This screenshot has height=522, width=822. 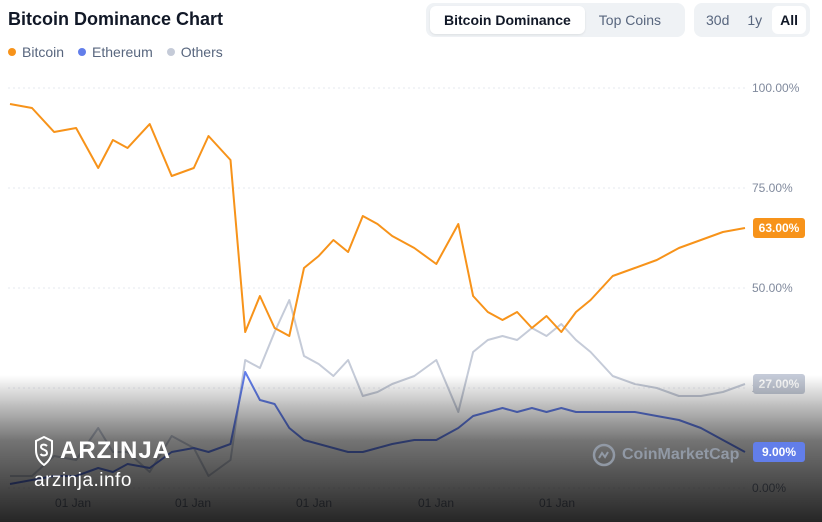 I want to click on coinmarketcap-logo-icon, so click(x=604, y=455).